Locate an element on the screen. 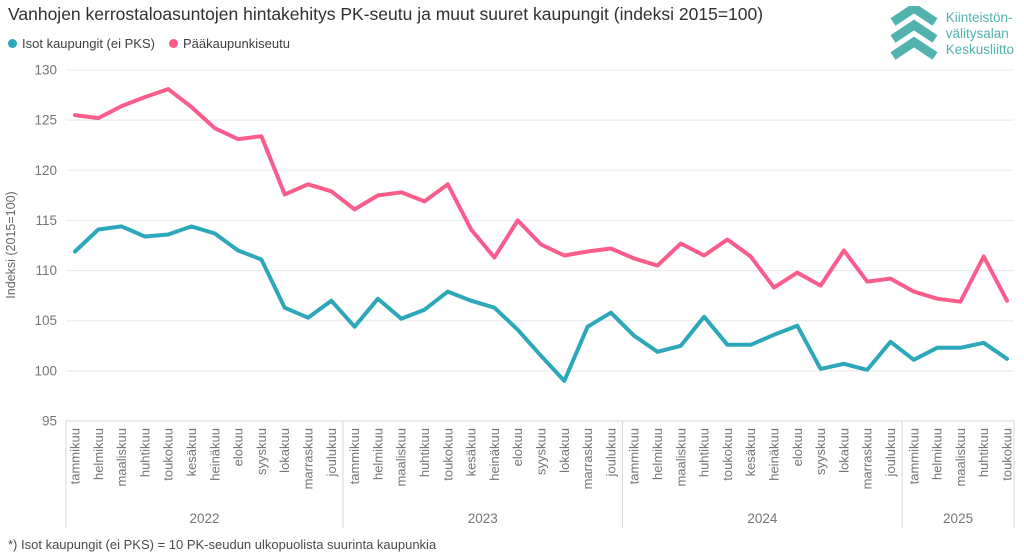 This screenshot has height=559, width=1024. year-label: 2022 is located at coordinates (204, 518).